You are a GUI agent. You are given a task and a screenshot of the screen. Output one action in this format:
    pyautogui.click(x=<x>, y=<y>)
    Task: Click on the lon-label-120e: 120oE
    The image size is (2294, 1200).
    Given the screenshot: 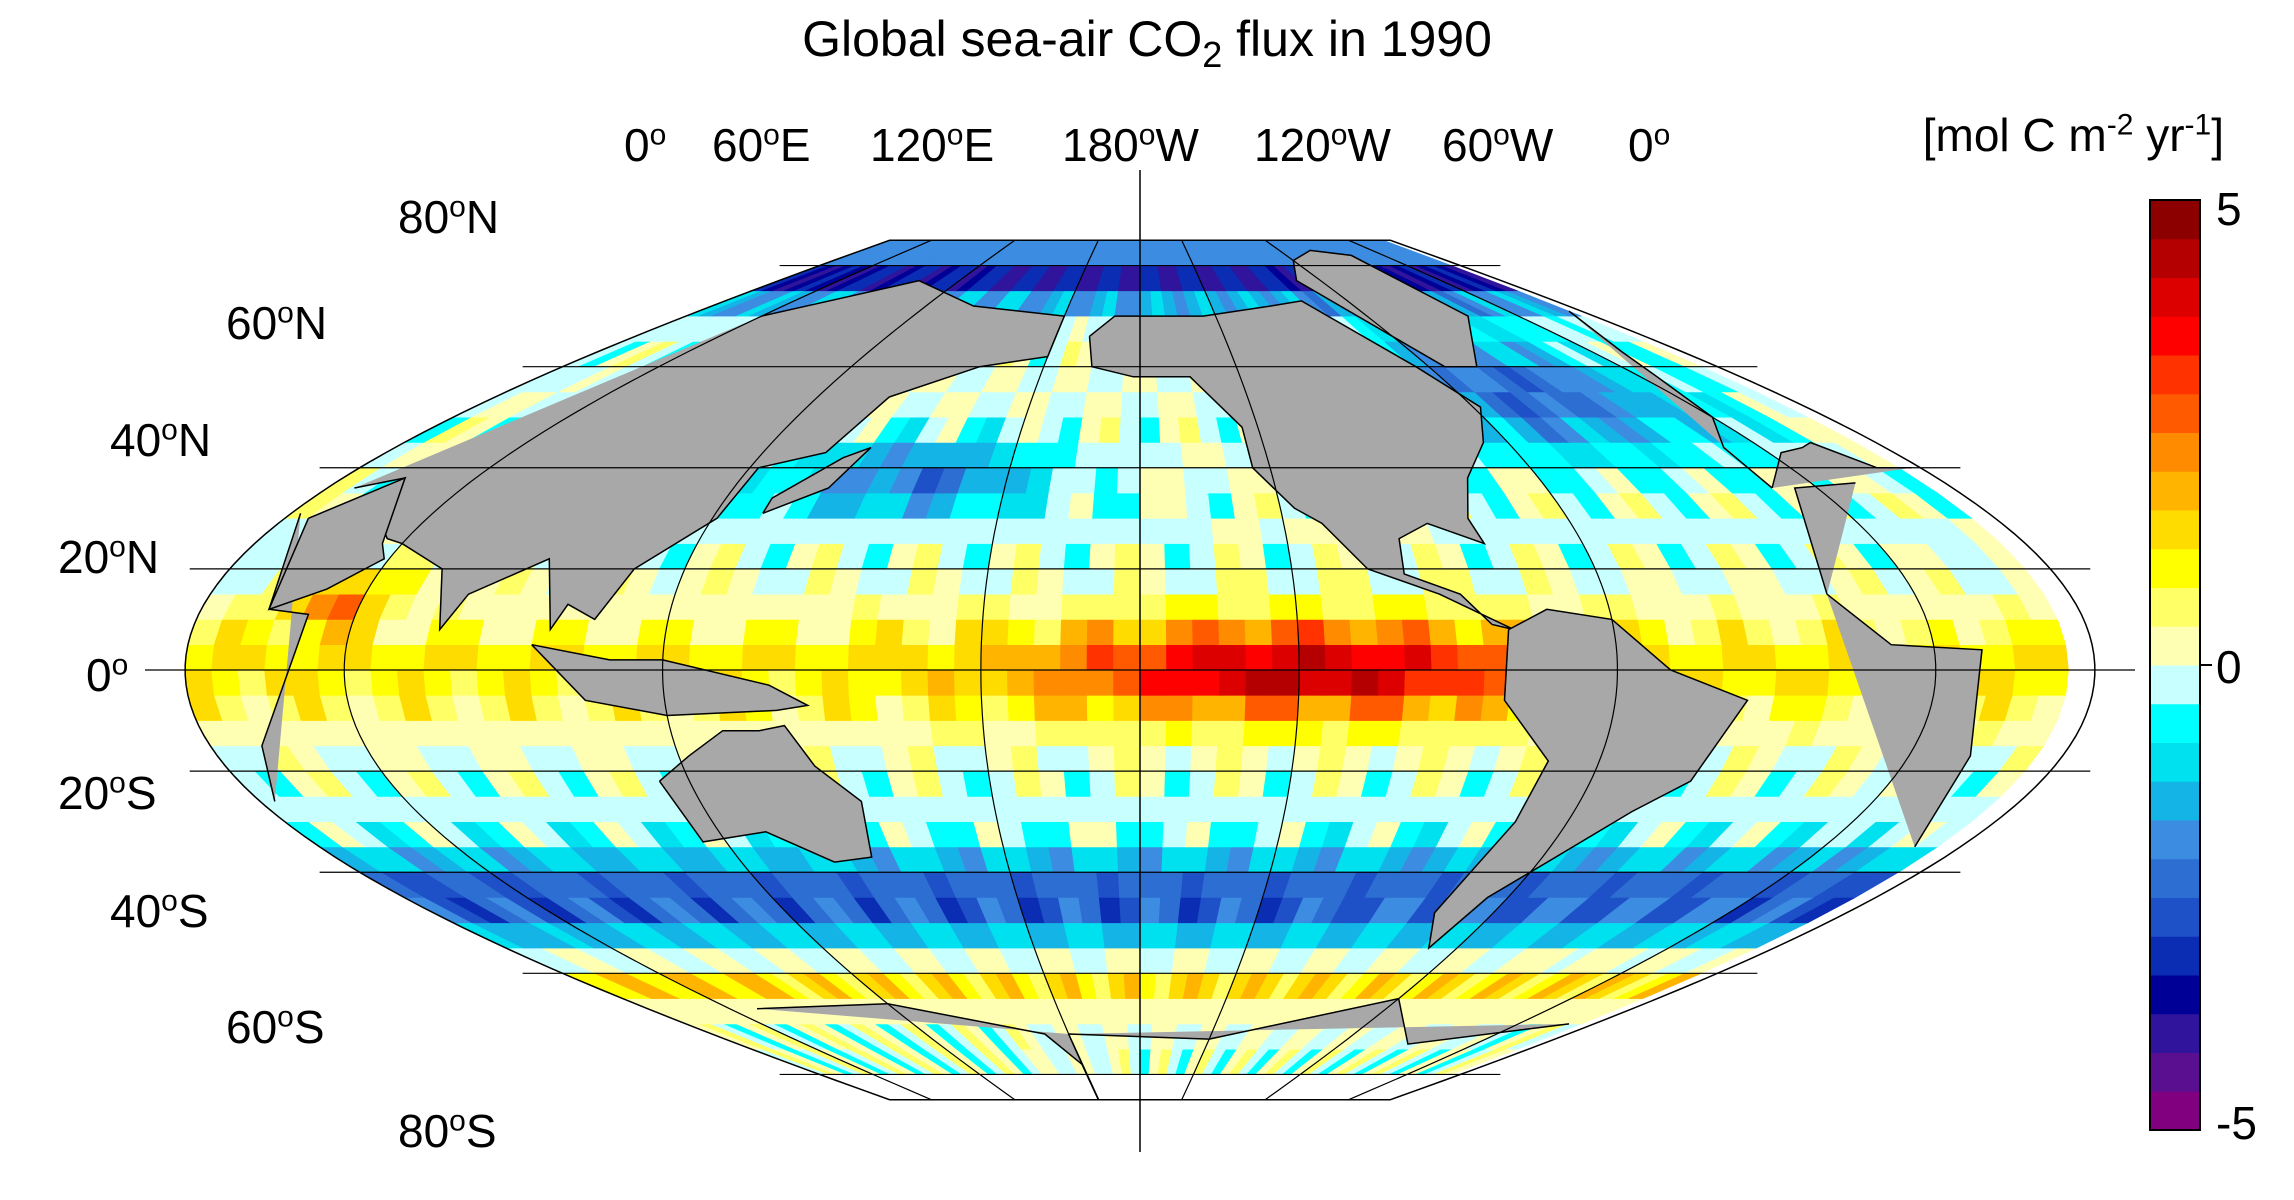 What is the action you would take?
    pyautogui.click(x=932, y=144)
    